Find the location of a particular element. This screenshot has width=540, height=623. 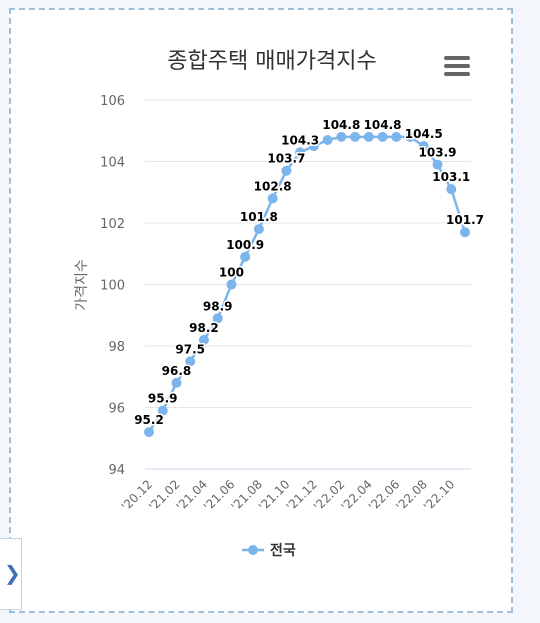

y-tick-label: 106 is located at coordinates (112, 101).